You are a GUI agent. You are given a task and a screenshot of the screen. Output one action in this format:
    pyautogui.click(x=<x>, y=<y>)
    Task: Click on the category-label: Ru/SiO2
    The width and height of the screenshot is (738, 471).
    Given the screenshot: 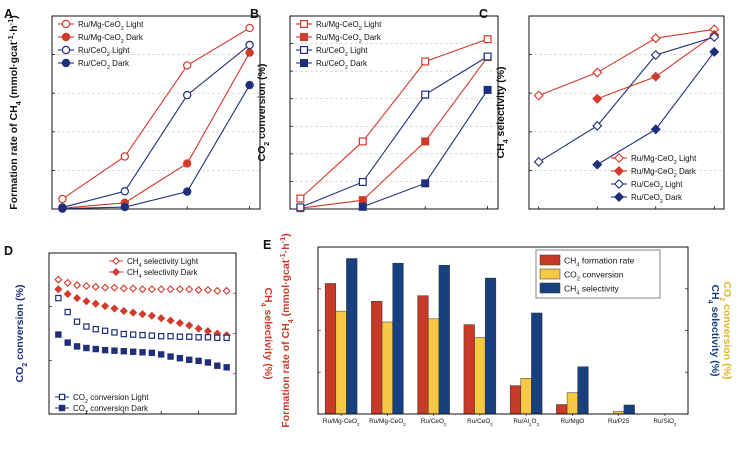 What is the action you would take?
    pyautogui.click(x=665, y=422)
    